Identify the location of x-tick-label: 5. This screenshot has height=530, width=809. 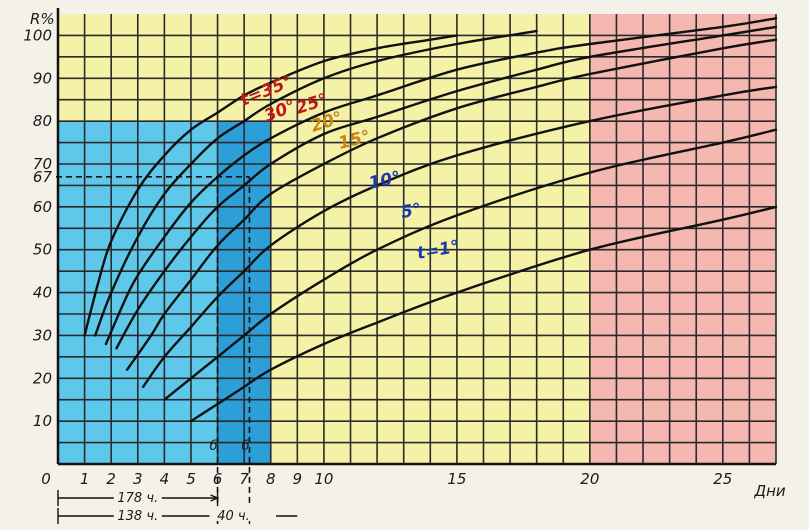
(191, 479).